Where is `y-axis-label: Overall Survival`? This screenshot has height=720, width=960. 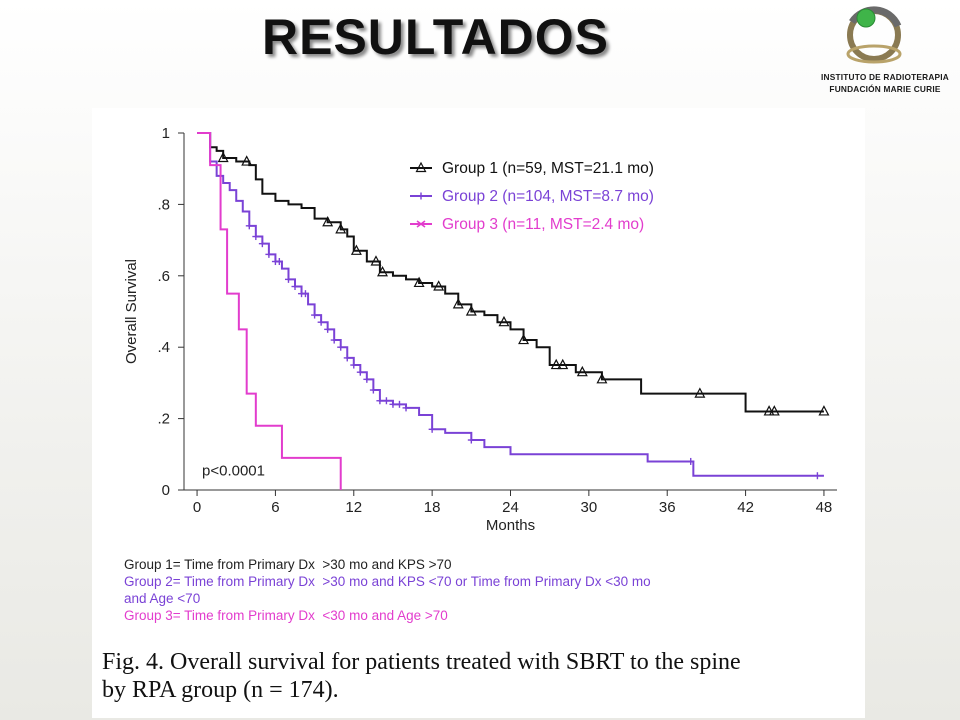
y-axis-label: Overall Survival is located at coordinates (131, 311).